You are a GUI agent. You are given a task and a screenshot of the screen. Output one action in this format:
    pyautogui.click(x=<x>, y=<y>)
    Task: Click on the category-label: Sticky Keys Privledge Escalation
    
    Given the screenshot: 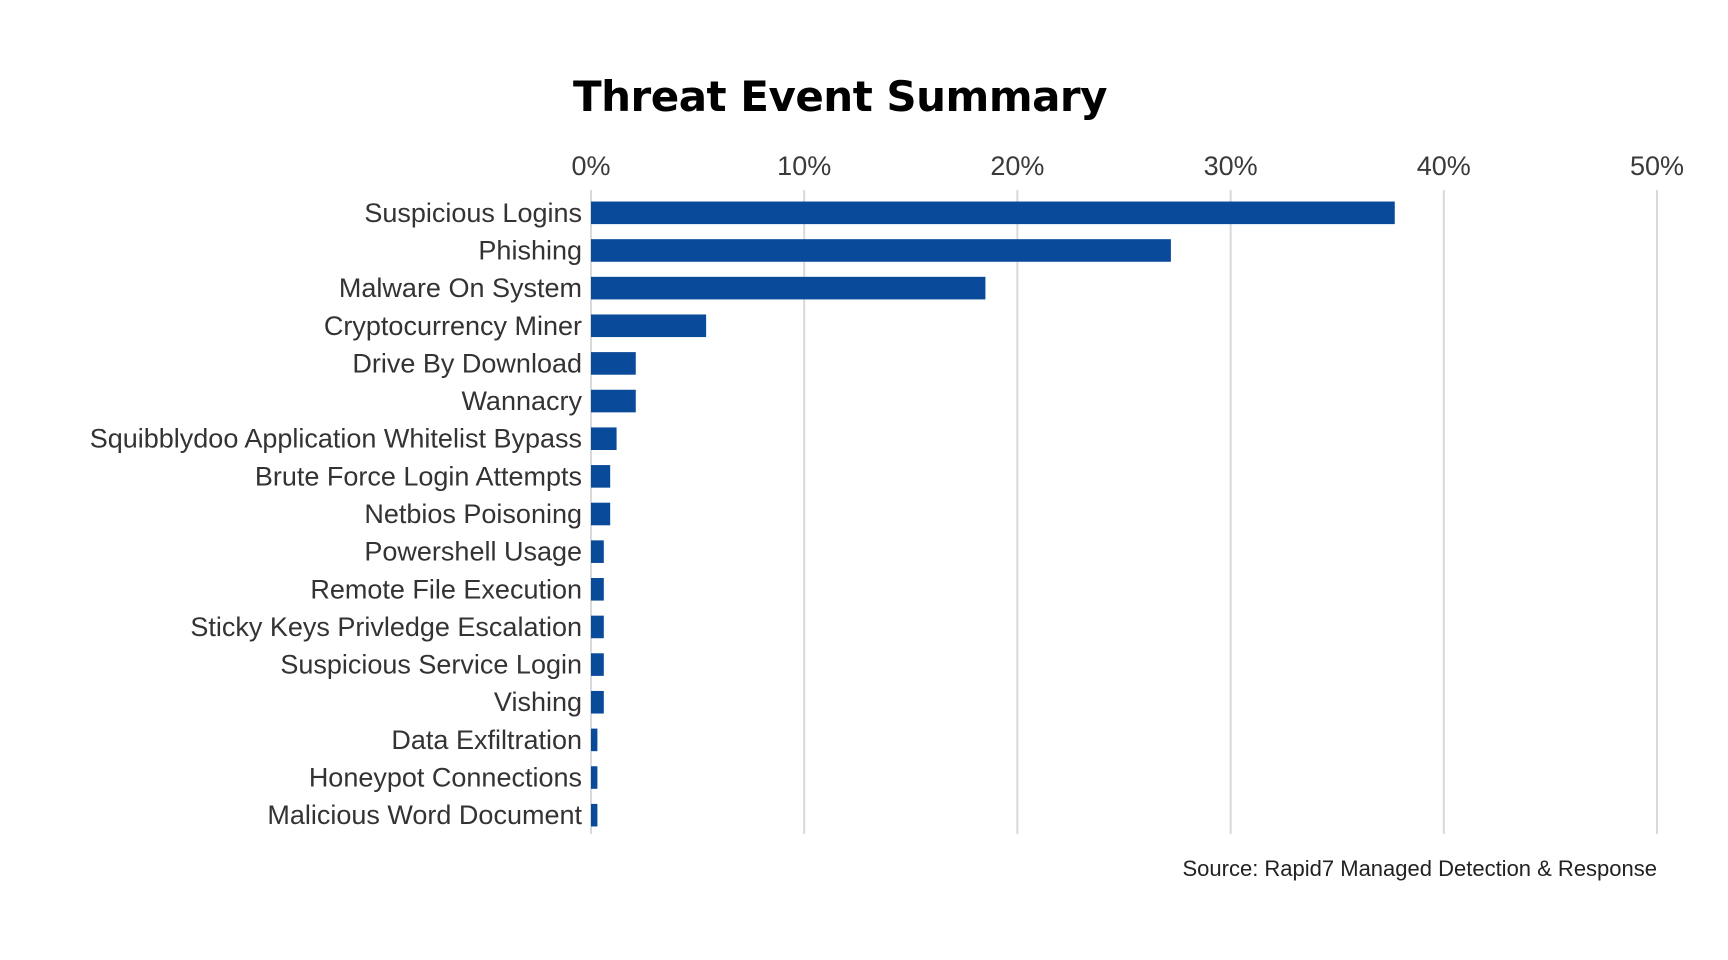 What is the action you would take?
    pyautogui.click(x=386, y=627)
    